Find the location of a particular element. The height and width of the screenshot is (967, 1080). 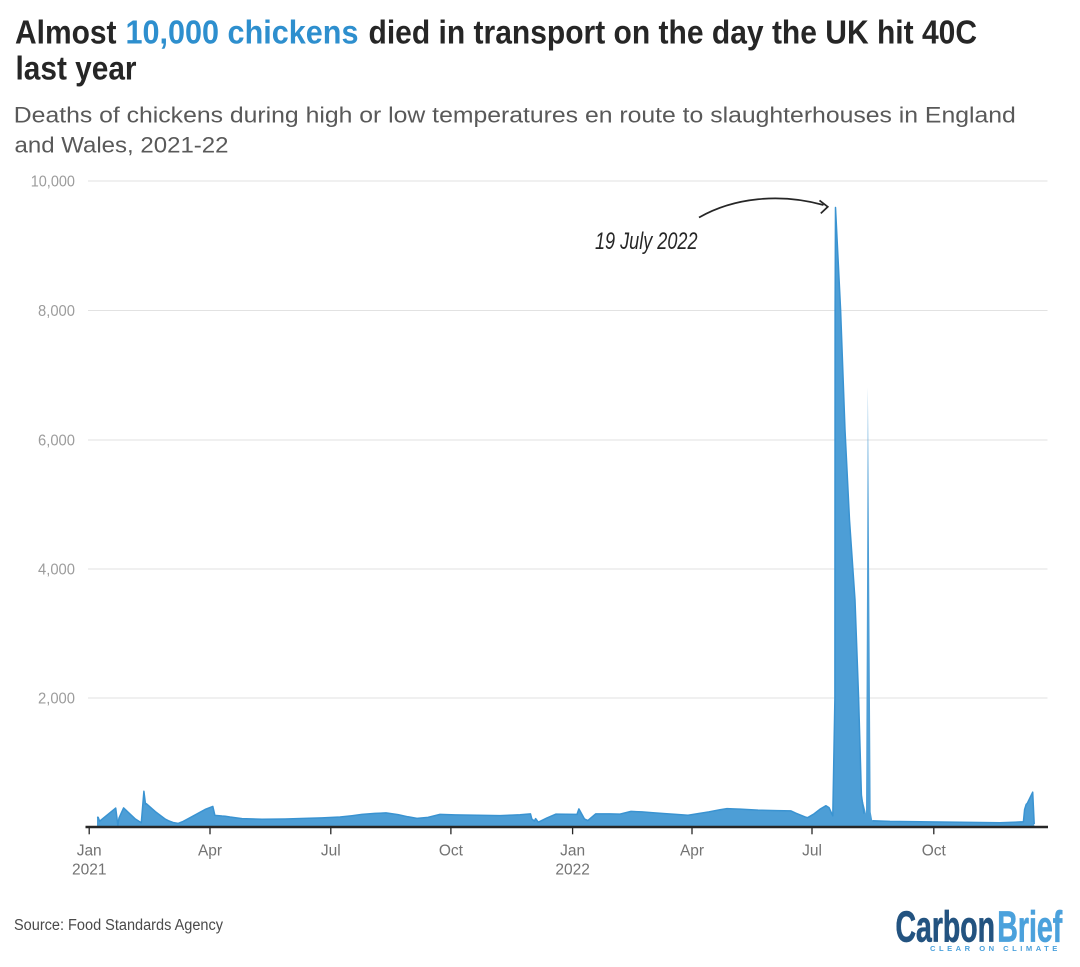

svg-text: and Wales, 2021-22 is located at coordinates (122, 144).